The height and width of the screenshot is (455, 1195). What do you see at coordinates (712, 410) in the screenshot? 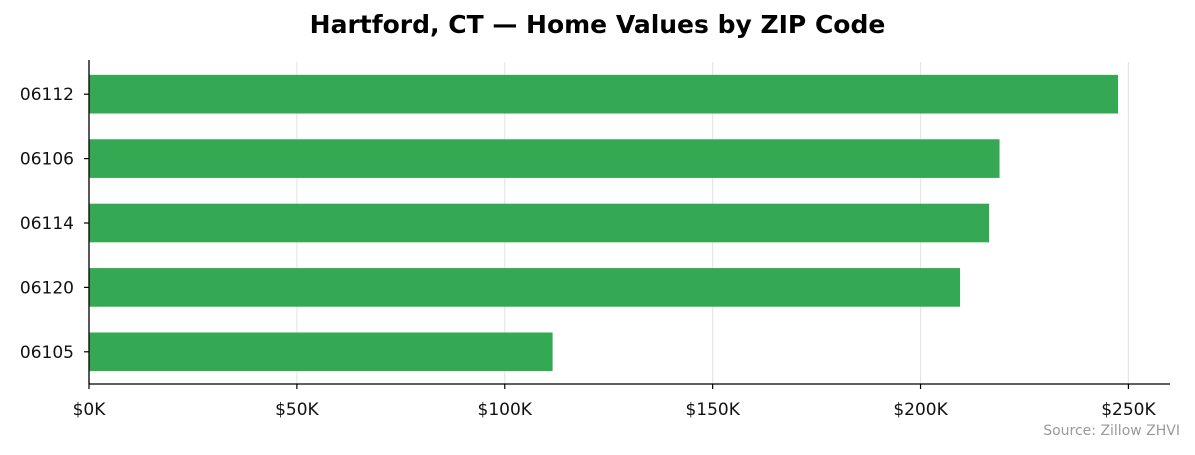
I see `x-tick-label: $150K` at bounding box center [712, 410].